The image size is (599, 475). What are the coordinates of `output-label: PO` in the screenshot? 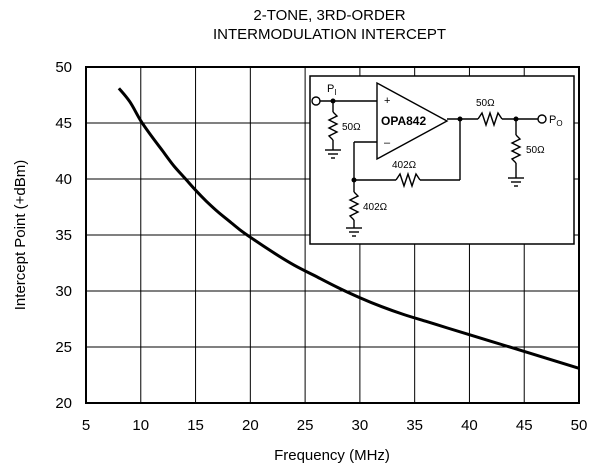 It's located at (556, 121).